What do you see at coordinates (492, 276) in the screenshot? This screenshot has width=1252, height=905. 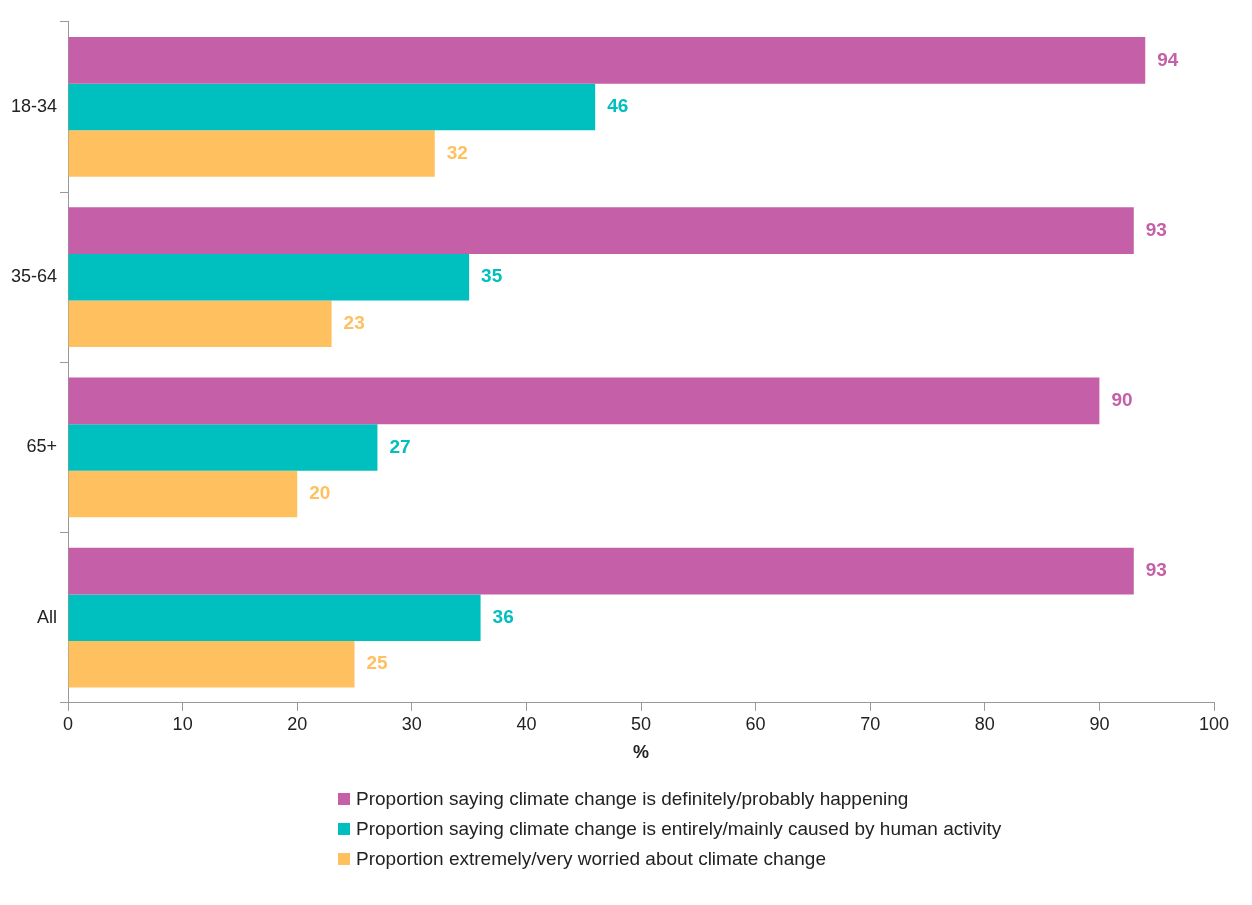 I see `data-label: 35` at bounding box center [492, 276].